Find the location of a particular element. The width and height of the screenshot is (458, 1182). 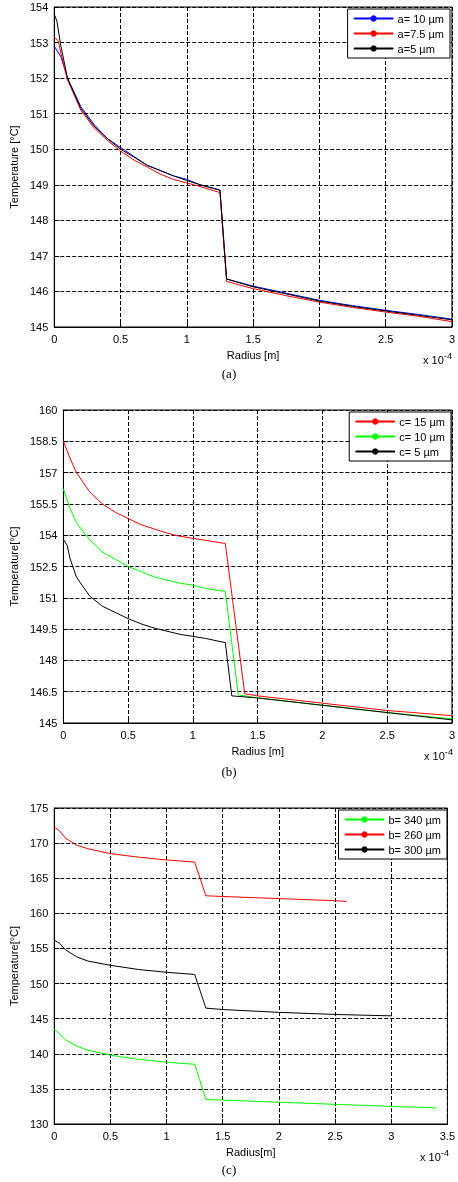

text: (c) is located at coordinates (229, 1170).